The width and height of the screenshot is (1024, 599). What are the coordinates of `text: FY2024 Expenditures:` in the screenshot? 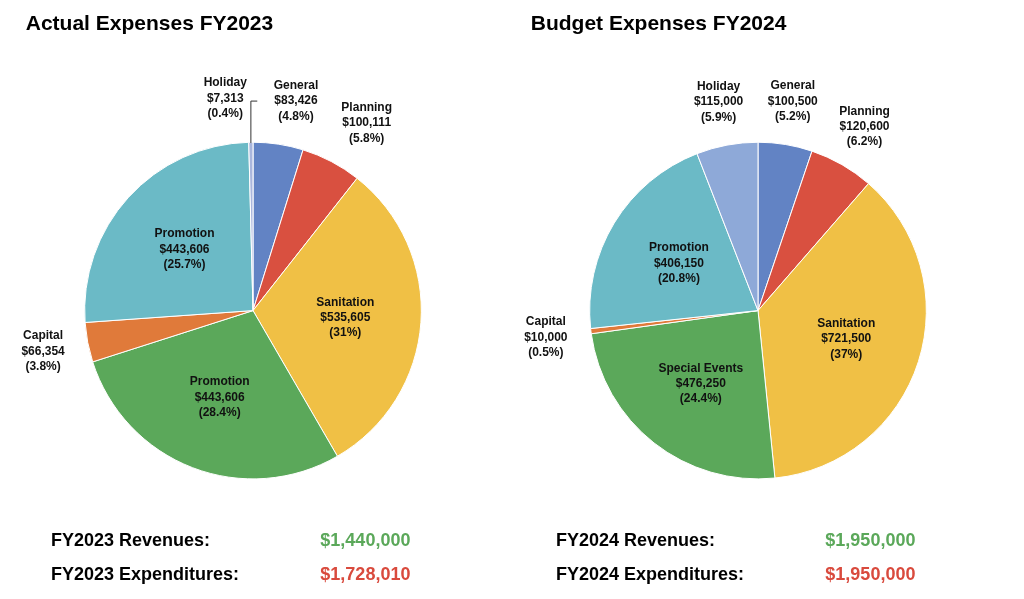 It's located at (650, 573).